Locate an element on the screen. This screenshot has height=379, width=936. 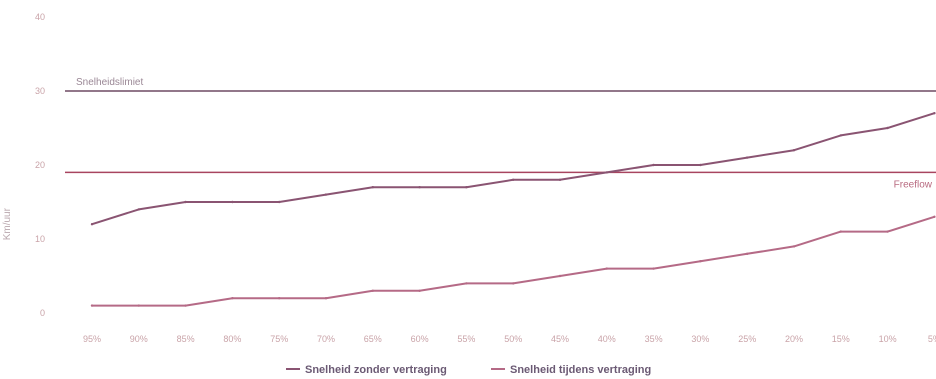
x-tick-label-11: 40% is located at coordinates (607, 339).